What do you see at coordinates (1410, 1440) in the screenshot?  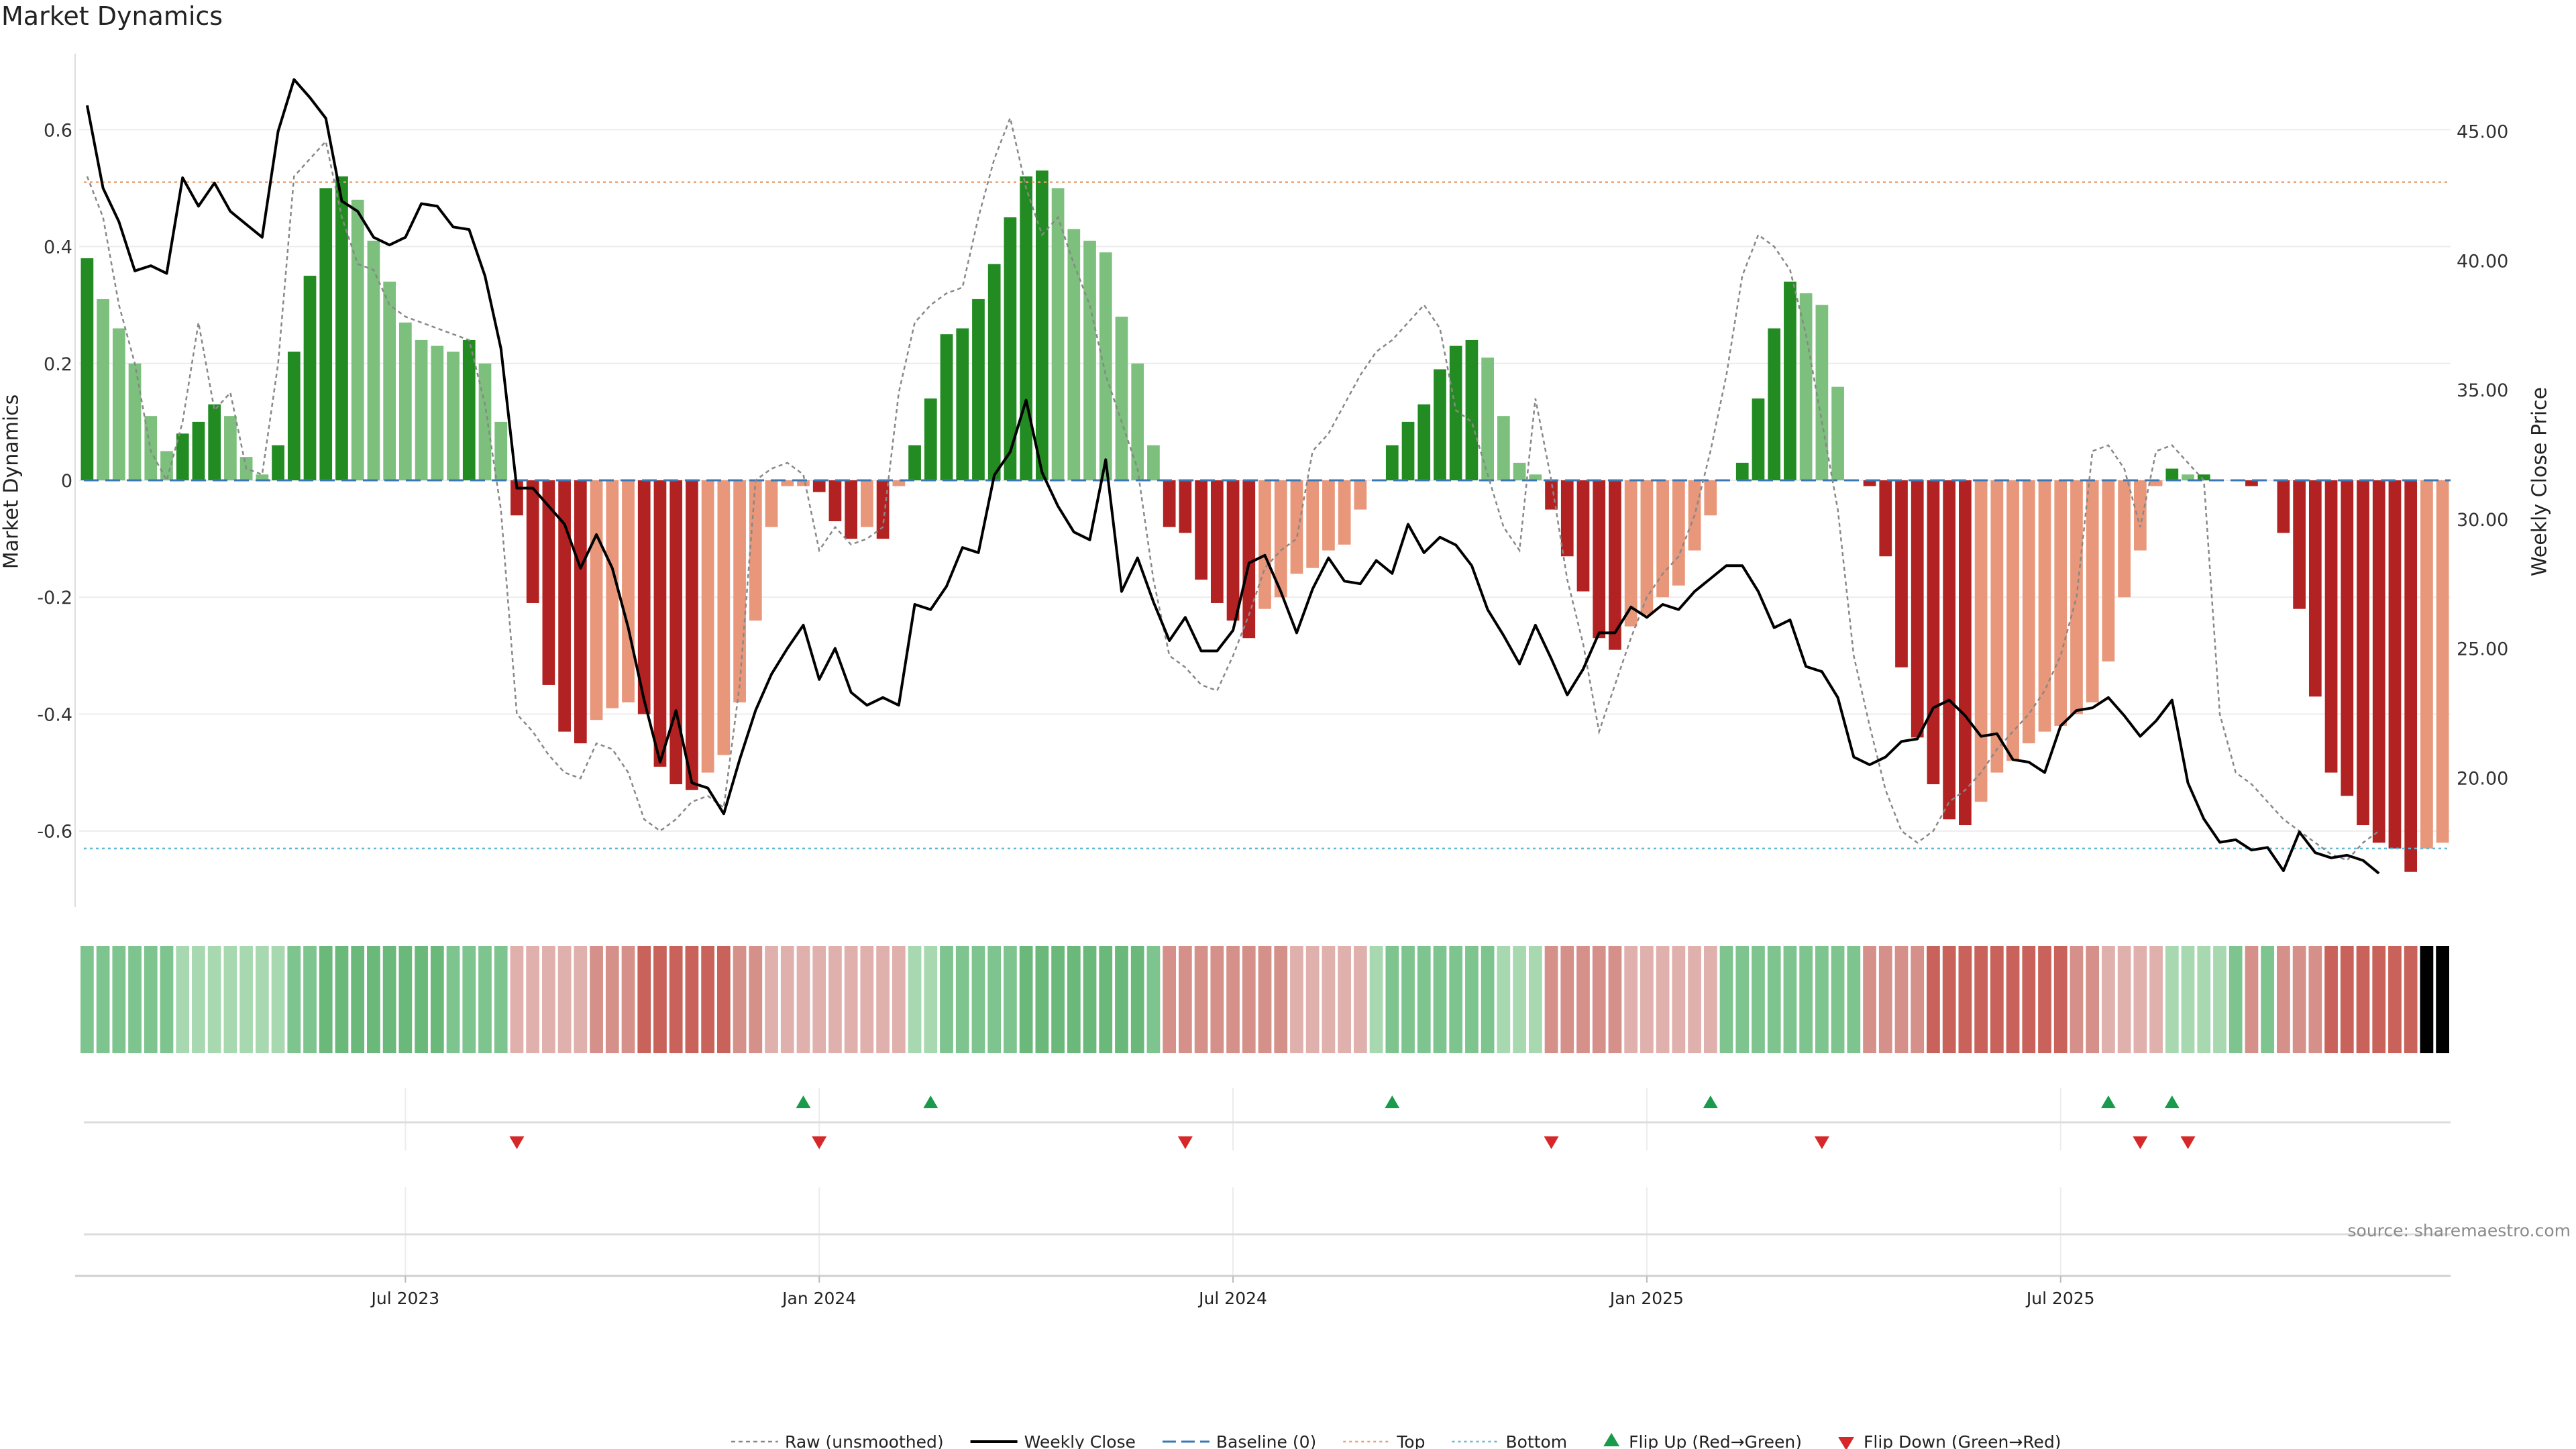 I see `legend-top-label: Top` at bounding box center [1410, 1440].